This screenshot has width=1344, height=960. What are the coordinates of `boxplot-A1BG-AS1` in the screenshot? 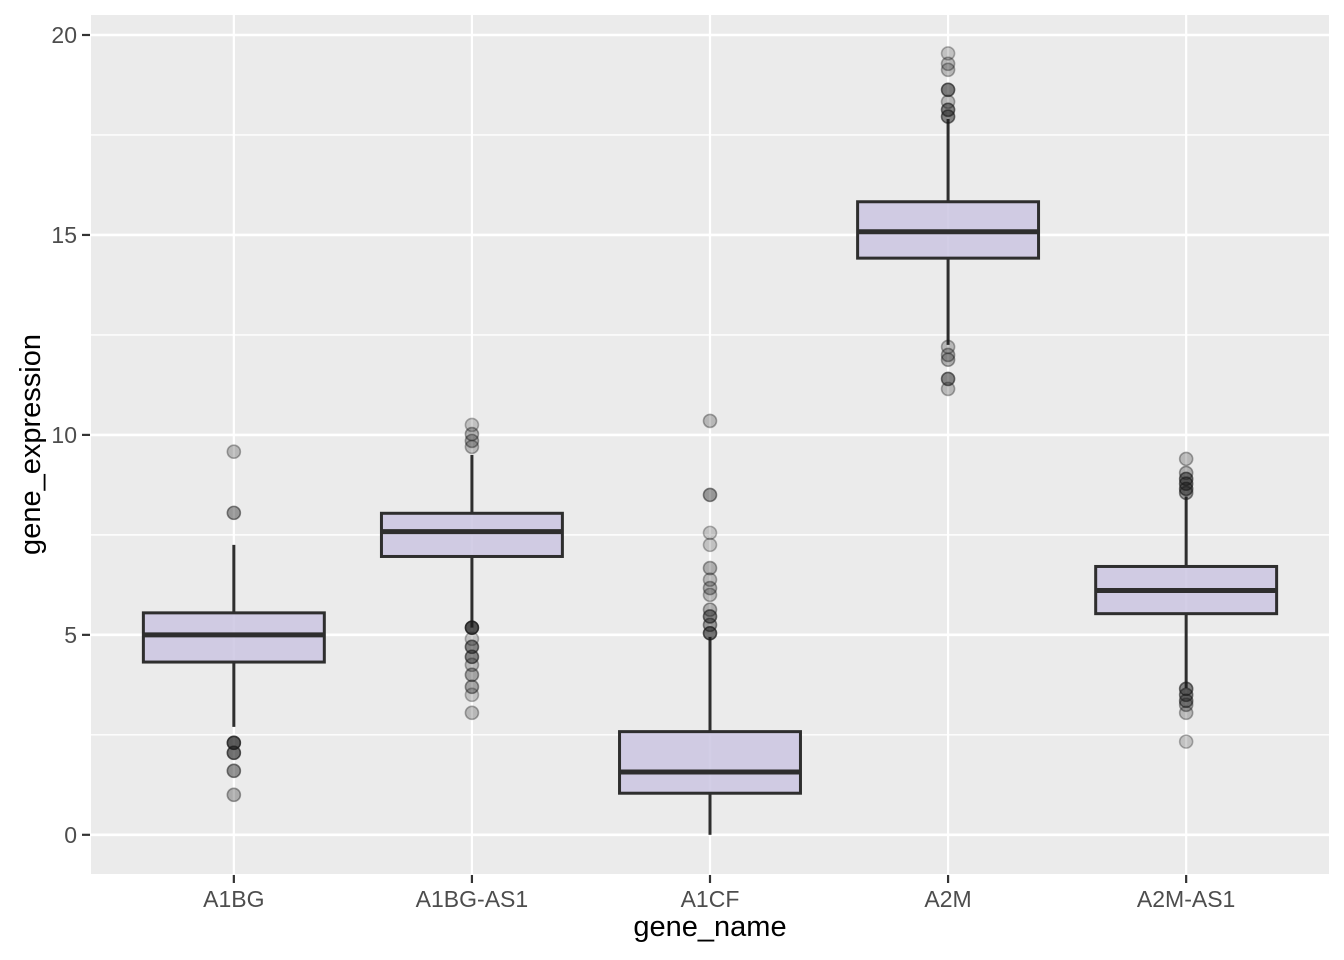 It's located at (471, 569).